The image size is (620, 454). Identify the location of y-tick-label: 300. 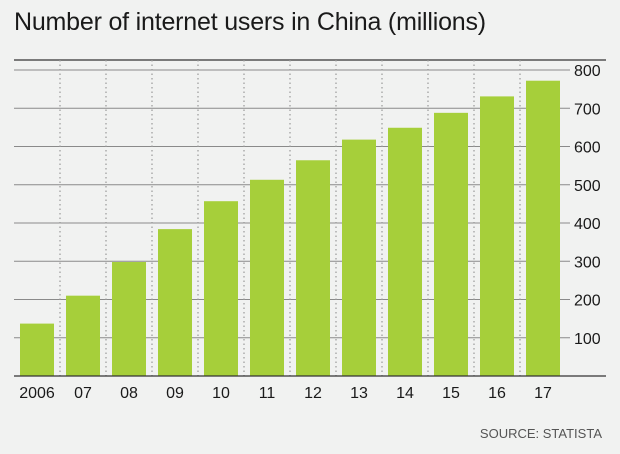
(587, 262).